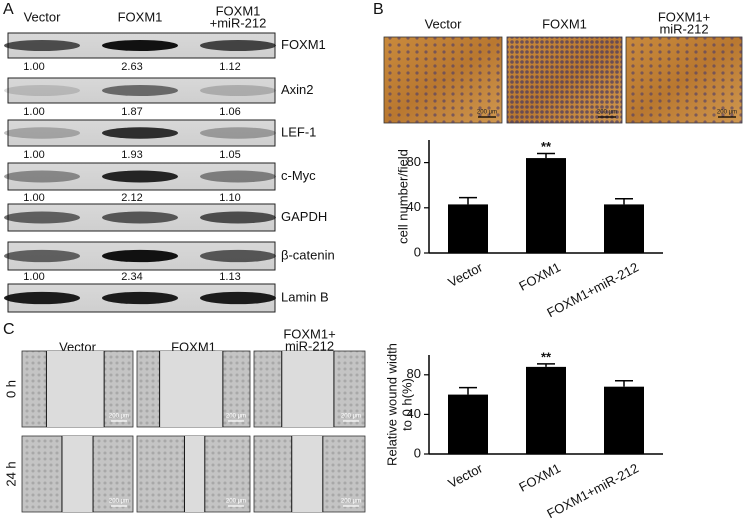 This screenshot has width=744, height=525. I want to click on row-label: 24 h, so click(10, 473).